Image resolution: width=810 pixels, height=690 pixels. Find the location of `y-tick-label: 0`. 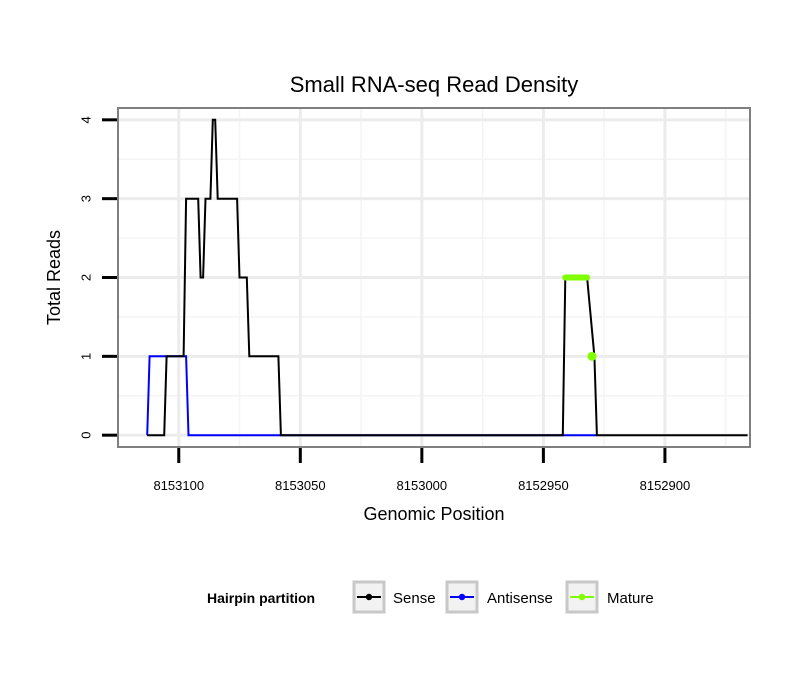

y-tick-label: 0 is located at coordinates (86, 435).